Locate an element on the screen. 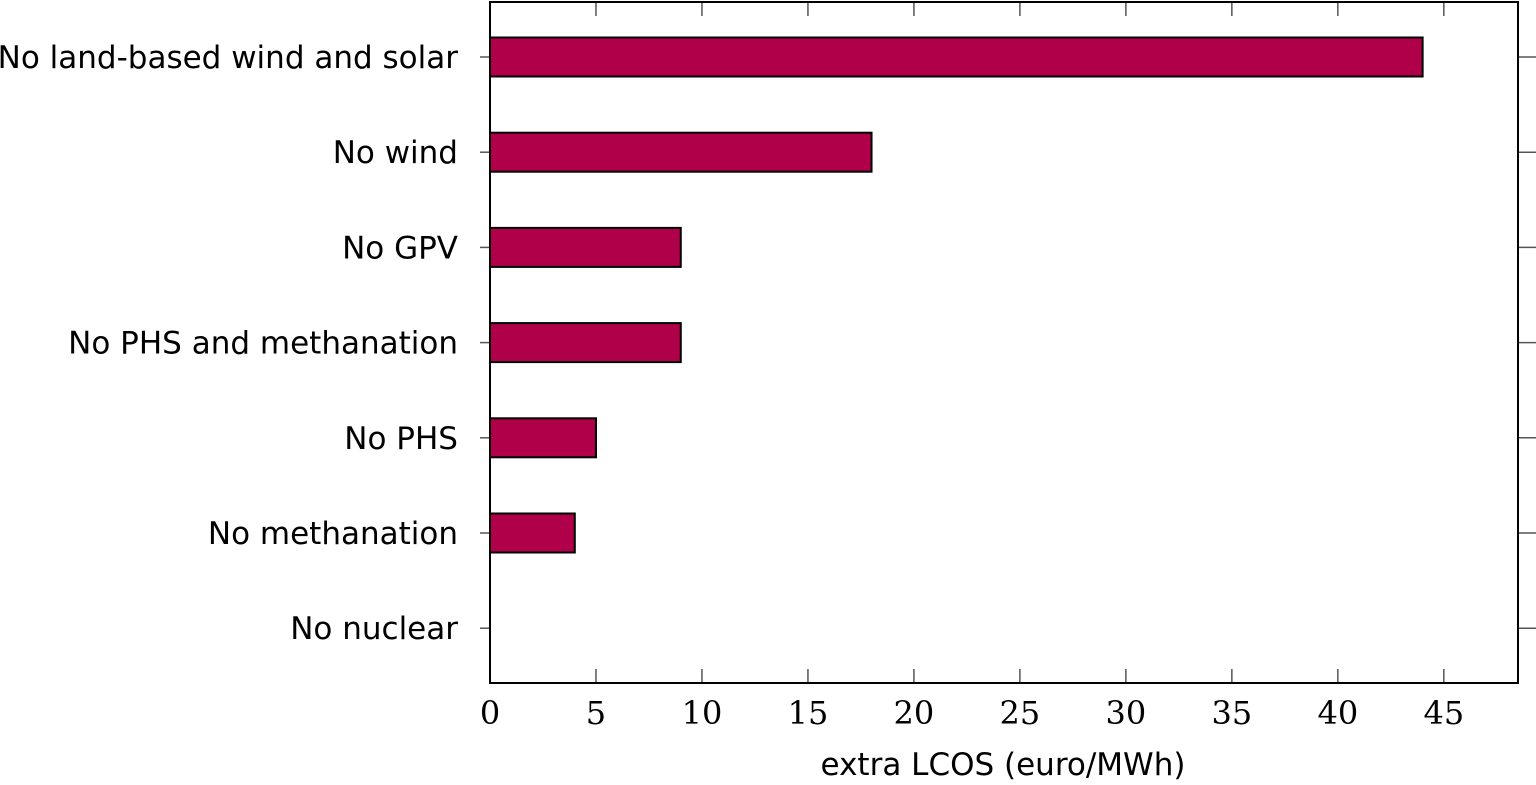  category-label: No land-based wind and solar is located at coordinates (229, 58).